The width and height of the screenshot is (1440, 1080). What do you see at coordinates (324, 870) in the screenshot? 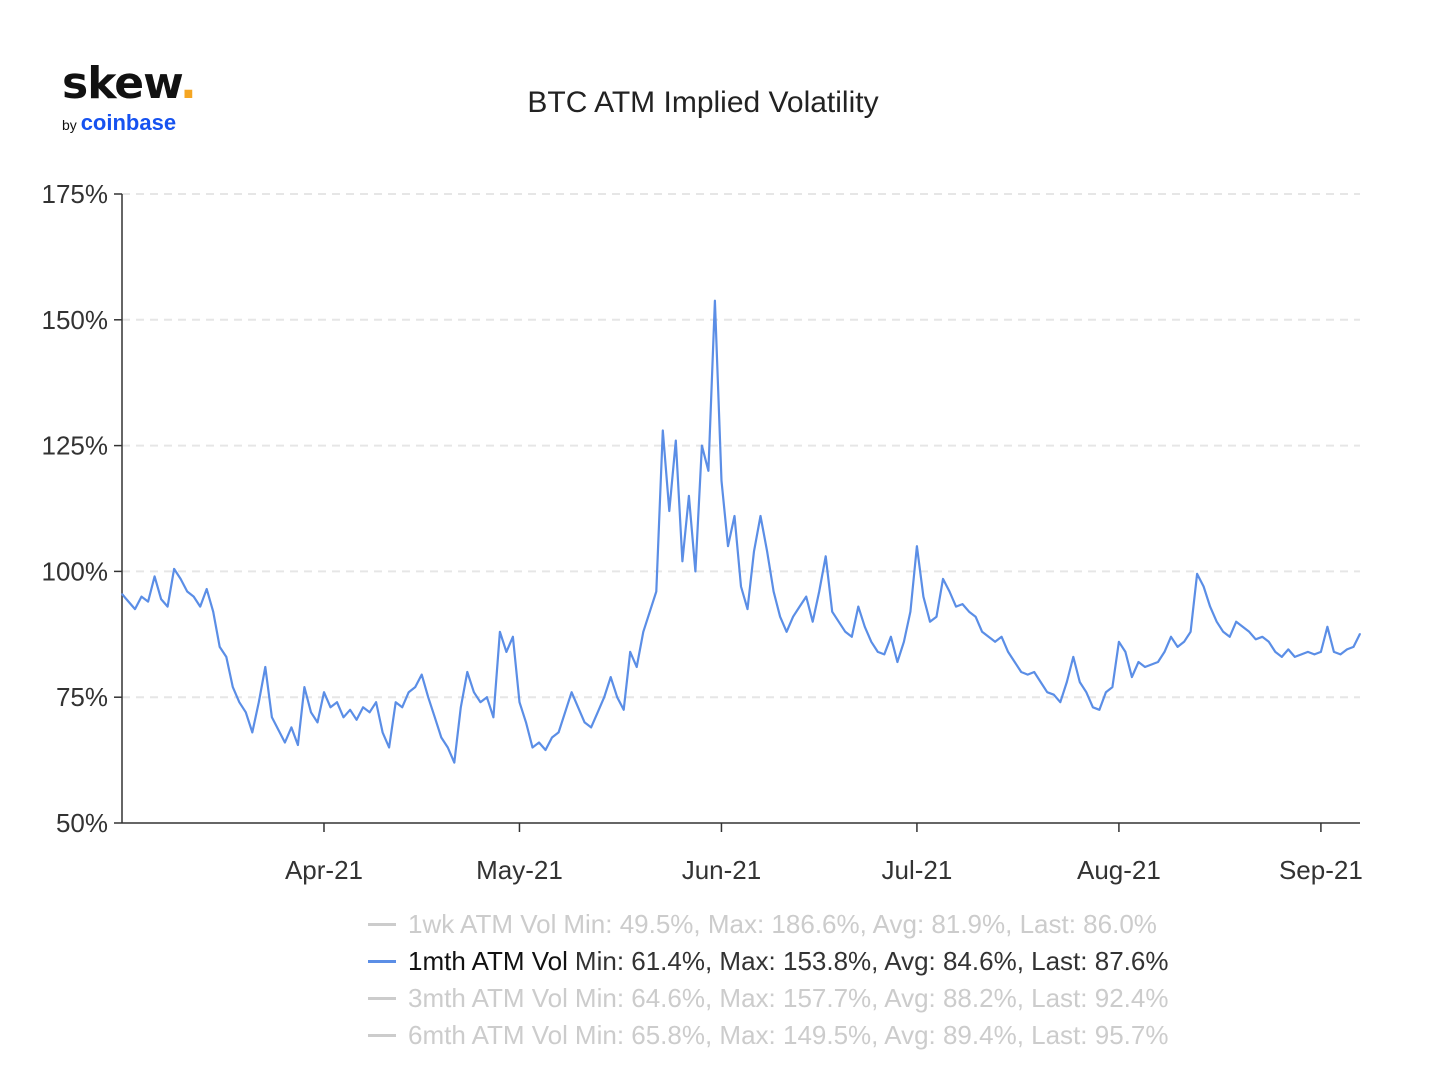
I see `x-tick-label: Apr-21` at bounding box center [324, 870].